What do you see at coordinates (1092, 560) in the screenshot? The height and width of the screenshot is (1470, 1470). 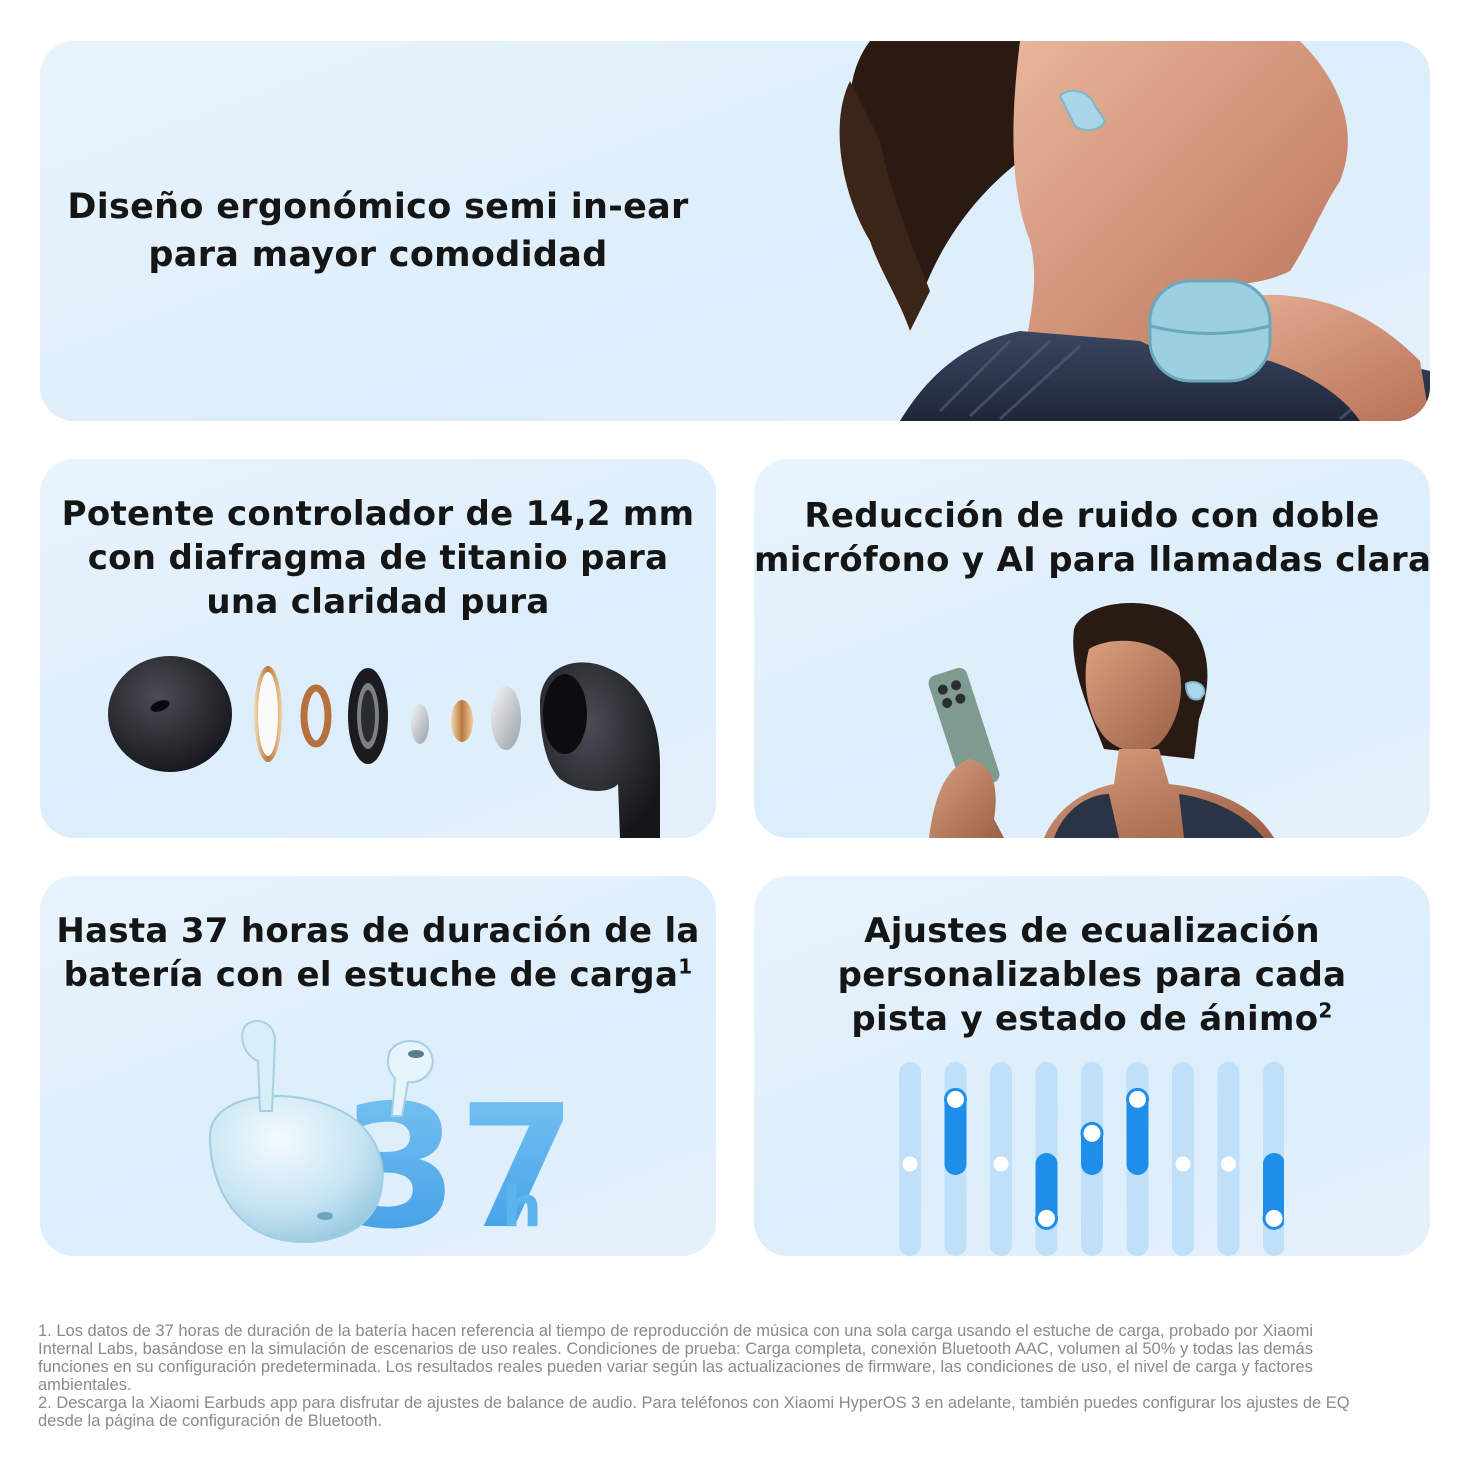 I see `noise-headline-line2: micrófono y AI para llamadas claras` at bounding box center [1092, 560].